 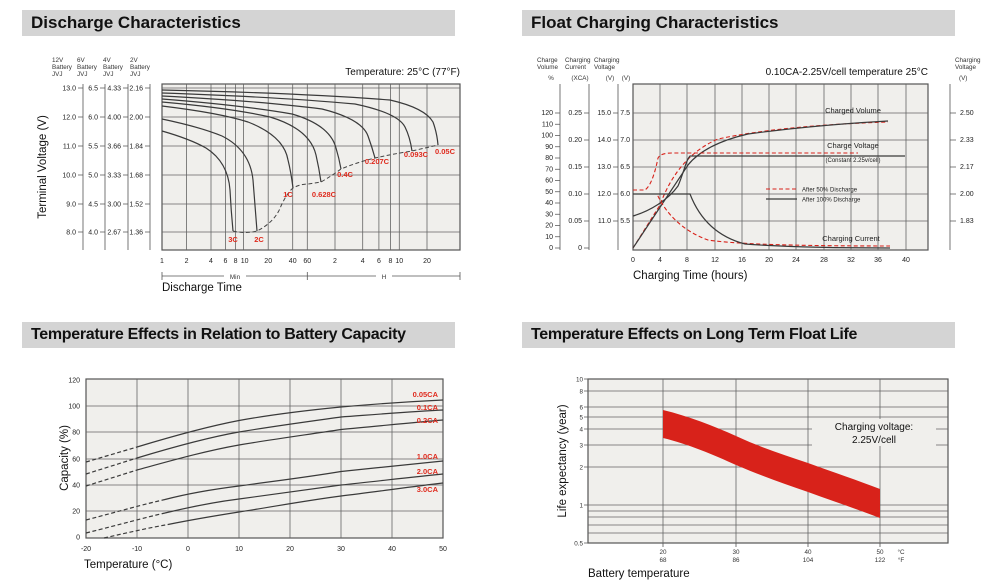 I want to click on xtick: 16, so click(x=742, y=260).